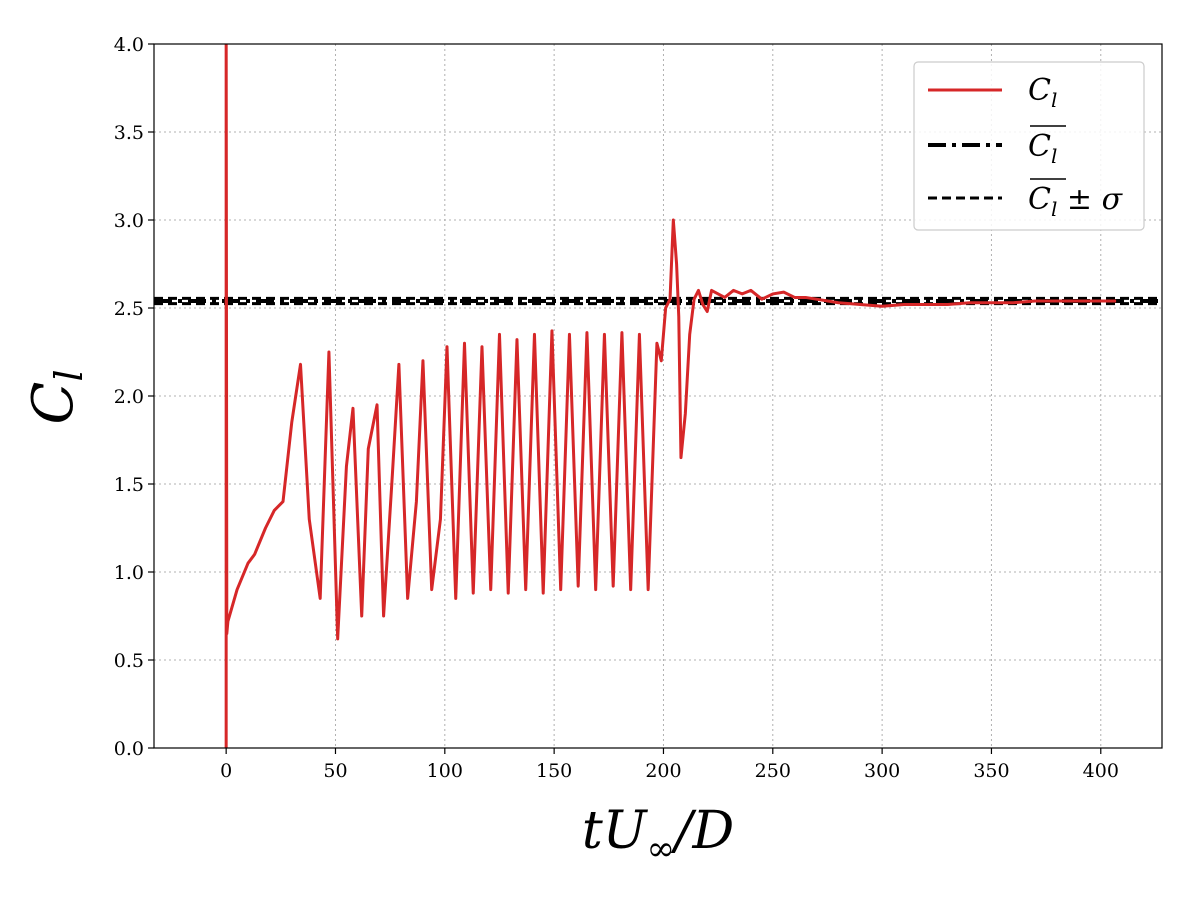 The width and height of the screenshot is (1196, 897). Describe the element at coordinates (991, 771) in the screenshot. I see `x-tick-label: 350` at that location.